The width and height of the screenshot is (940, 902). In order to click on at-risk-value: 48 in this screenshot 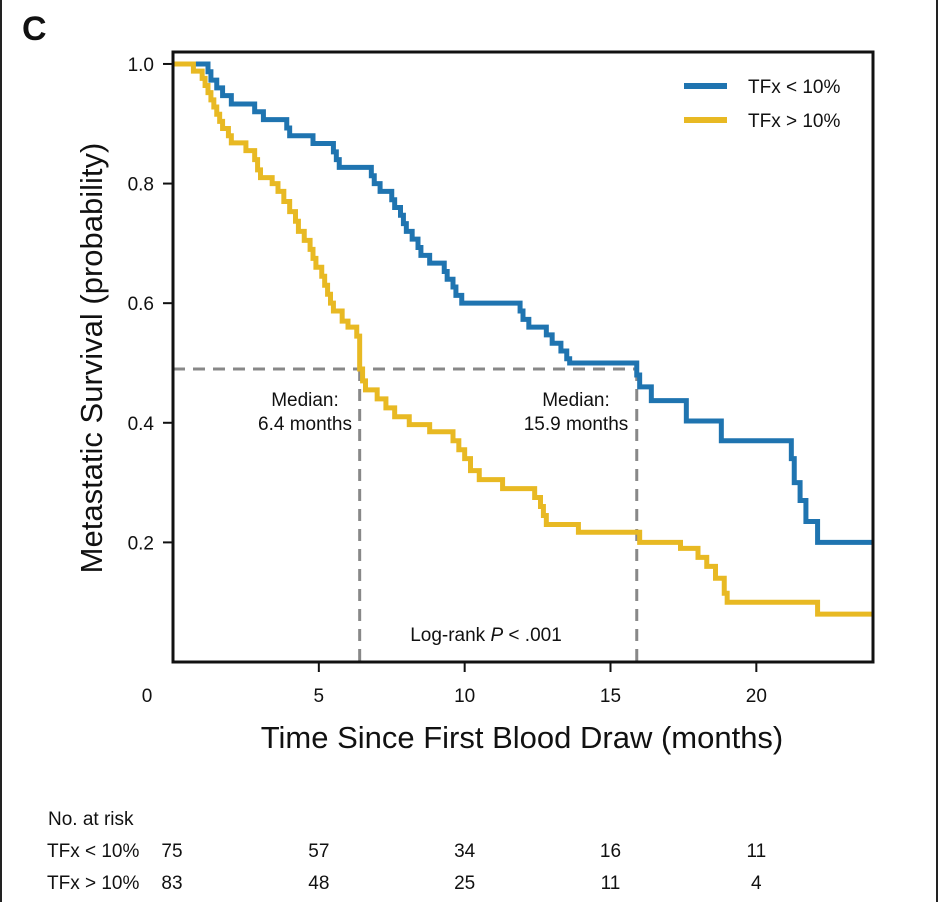, I will do `click(318, 883)`.